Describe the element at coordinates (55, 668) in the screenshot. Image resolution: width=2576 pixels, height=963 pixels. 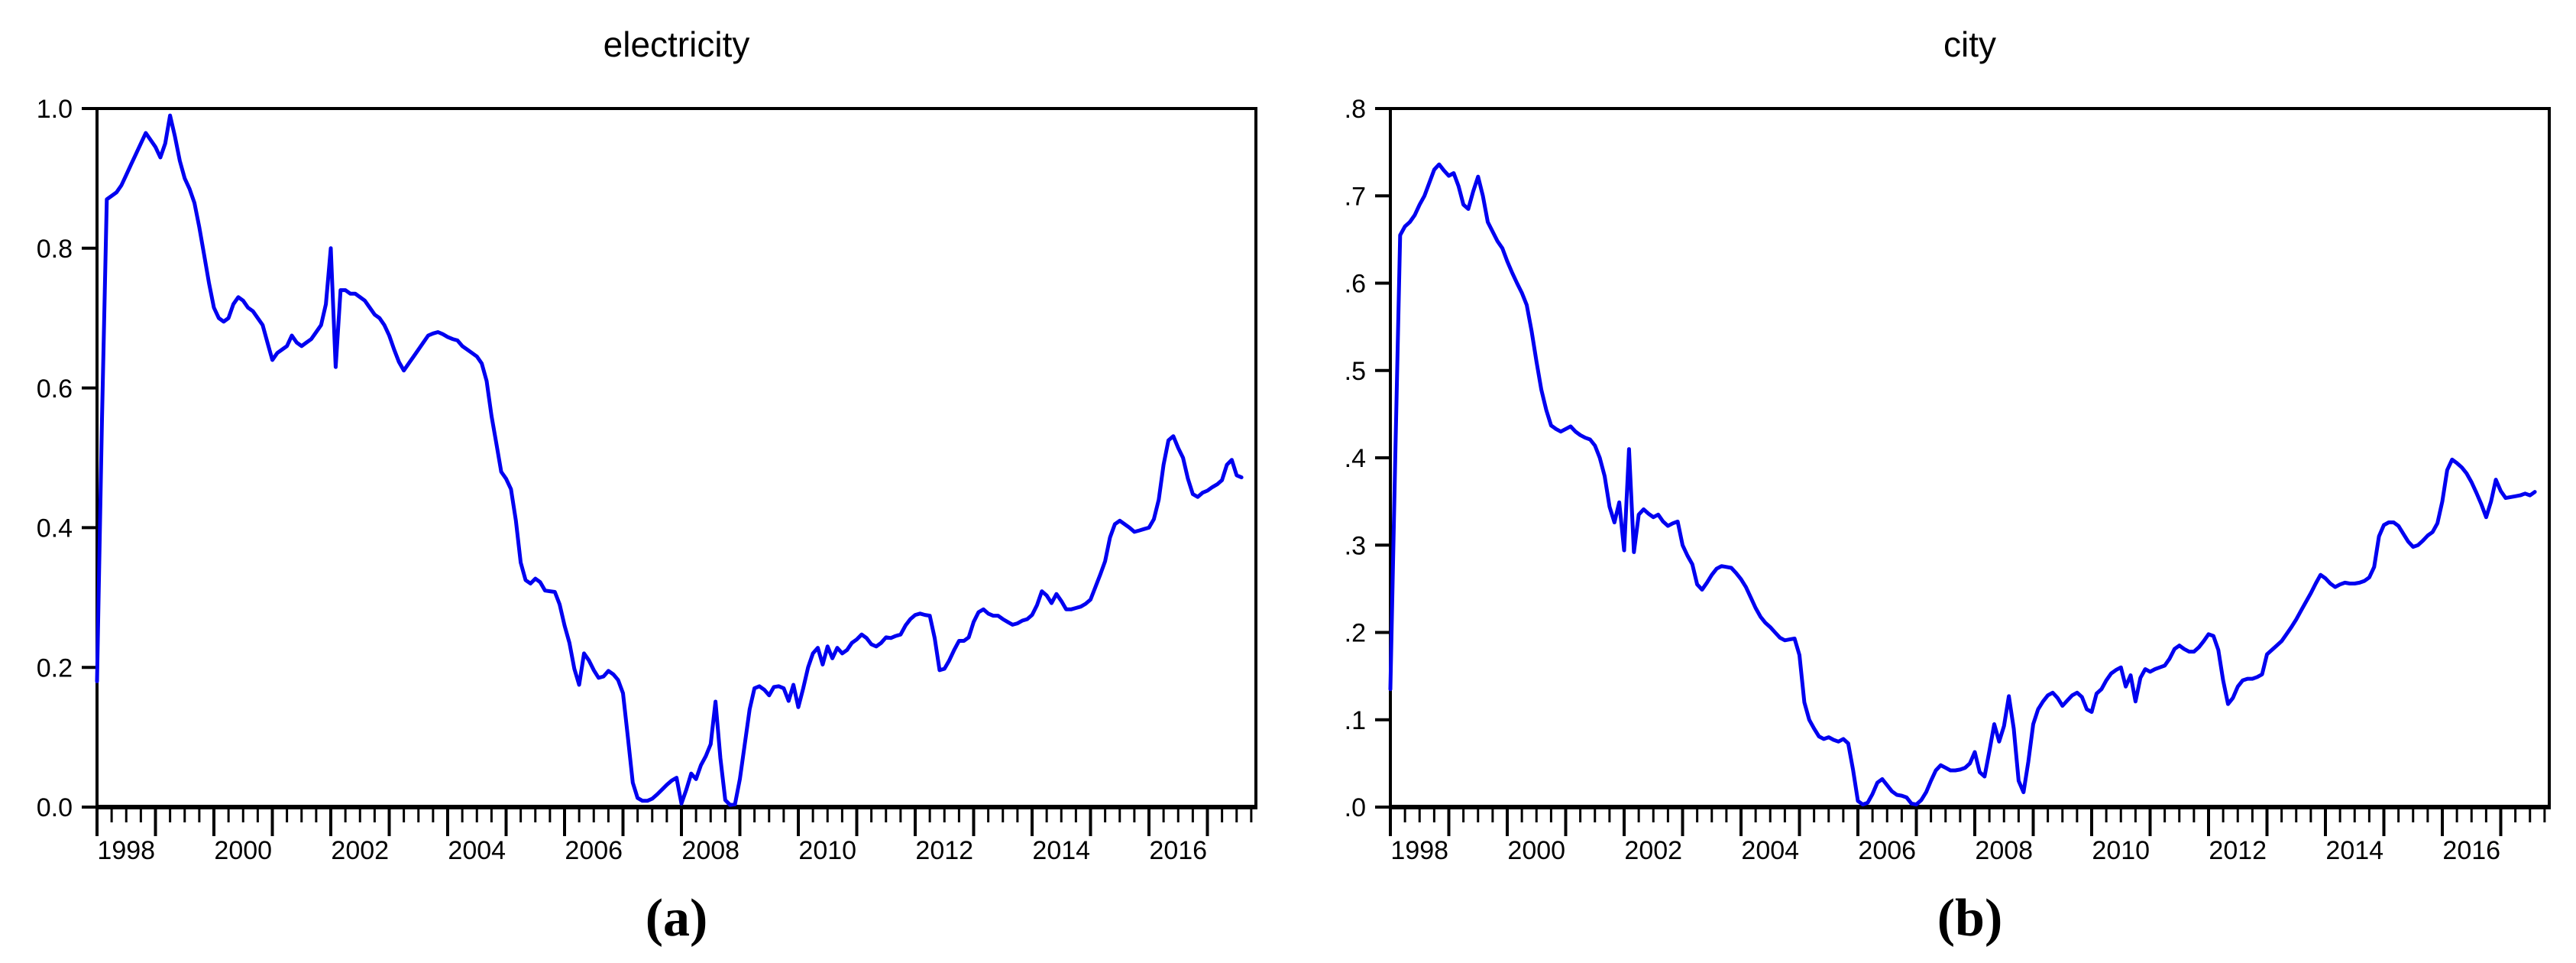
I see `y-tick-label: 0.2` at that location.